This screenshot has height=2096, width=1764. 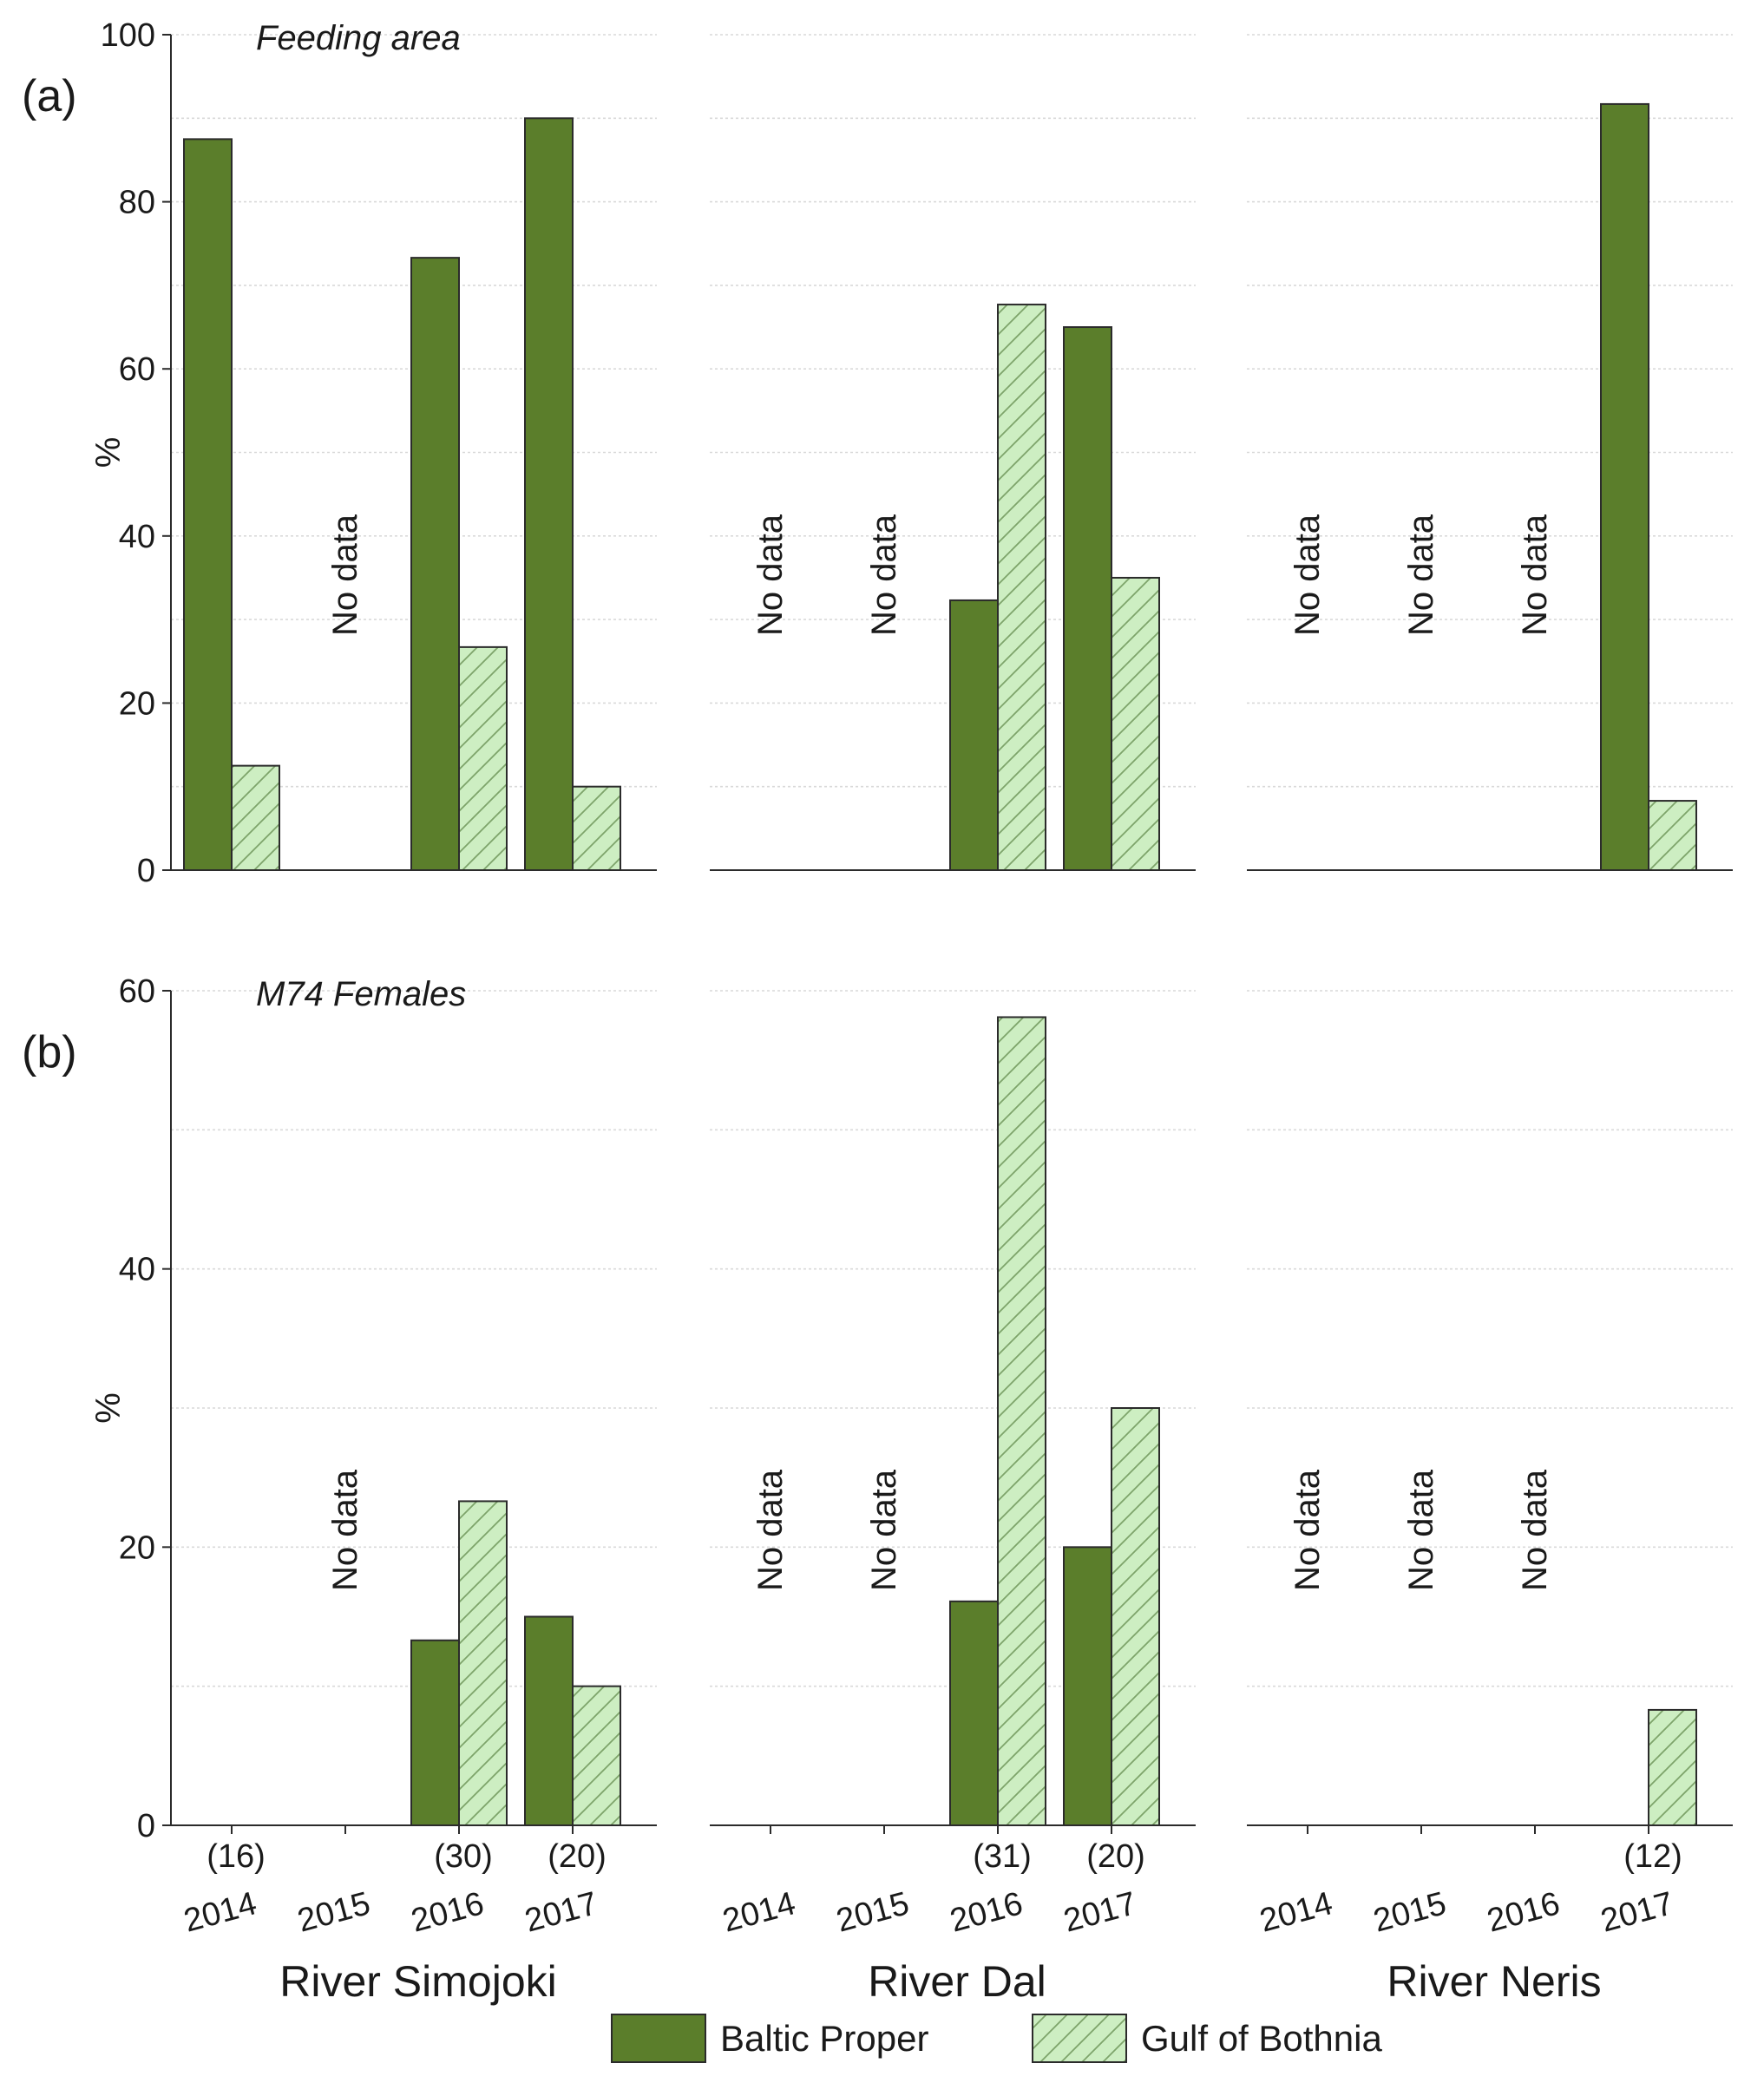 I want to click on sample-size-label: (31), so click(x=1002, y=1856).